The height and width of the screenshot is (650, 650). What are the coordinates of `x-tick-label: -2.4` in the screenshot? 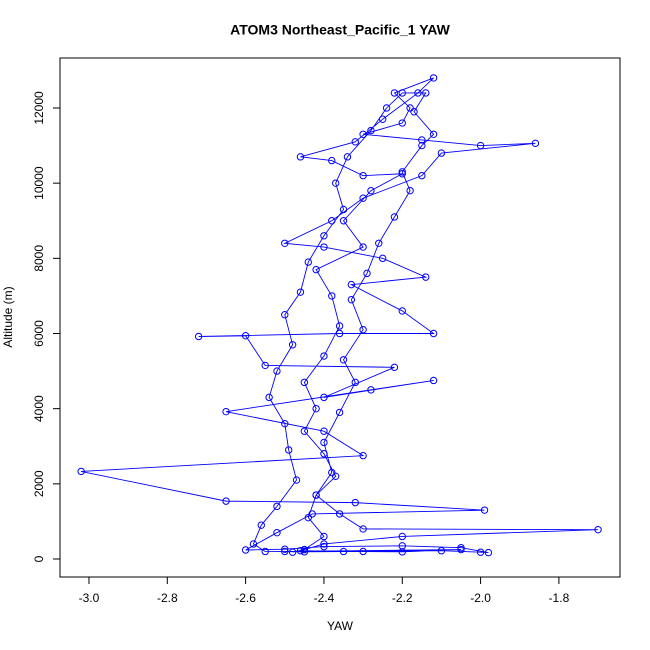 It's located at (324, 598).